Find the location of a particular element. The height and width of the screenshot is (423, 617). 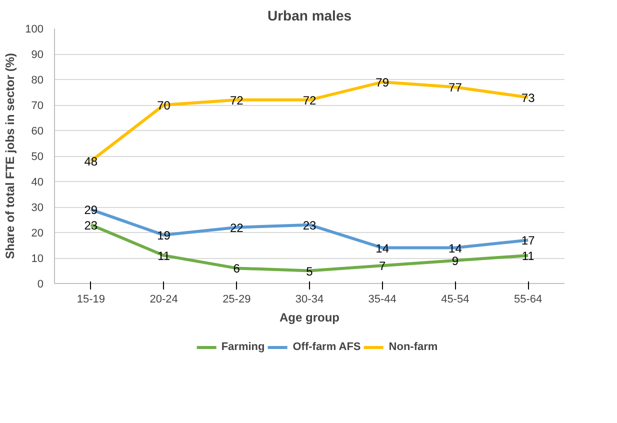

legend-label: Off-farm AFS is located at coordinates (326, 347).